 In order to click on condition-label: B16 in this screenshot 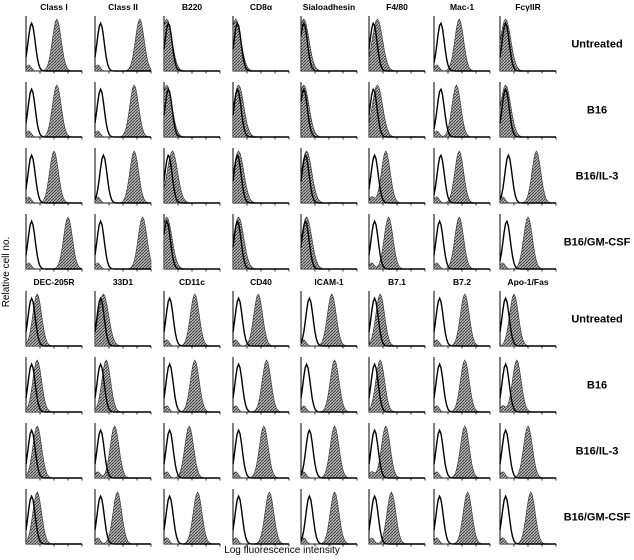, I will do `click(597, 111)`.